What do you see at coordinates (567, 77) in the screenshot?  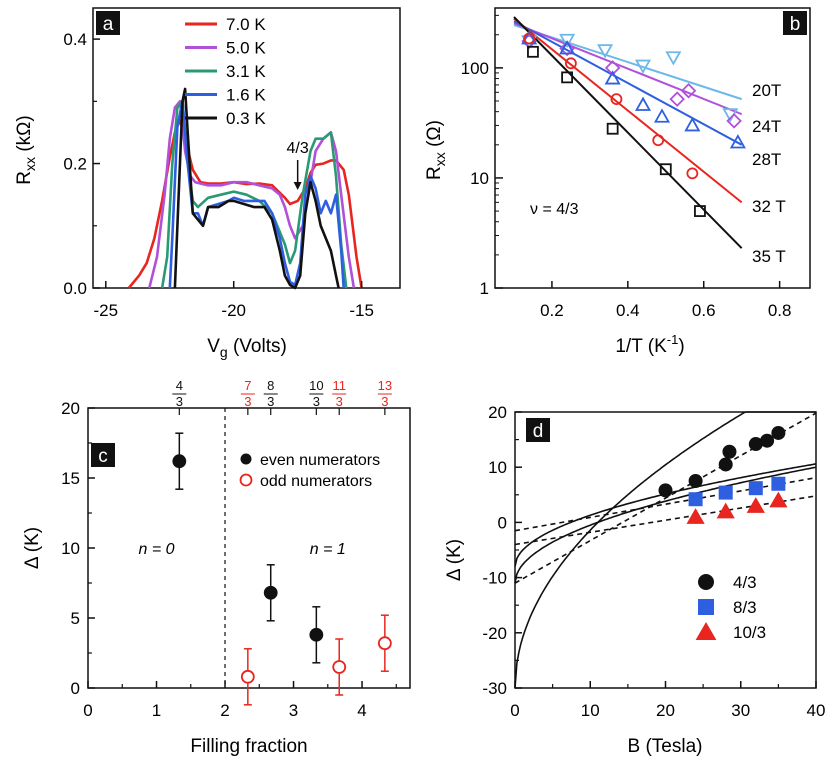 I see `panel-b-point-35-t` at bounding box center [567, 77].